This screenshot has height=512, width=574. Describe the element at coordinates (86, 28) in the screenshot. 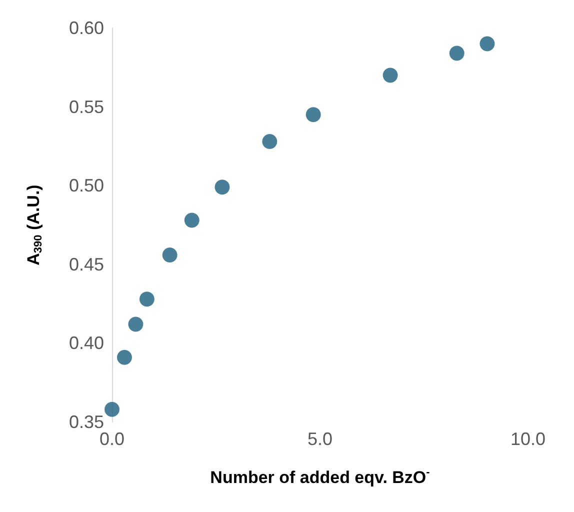

I see `y-tick-label: 0.60` at that location.